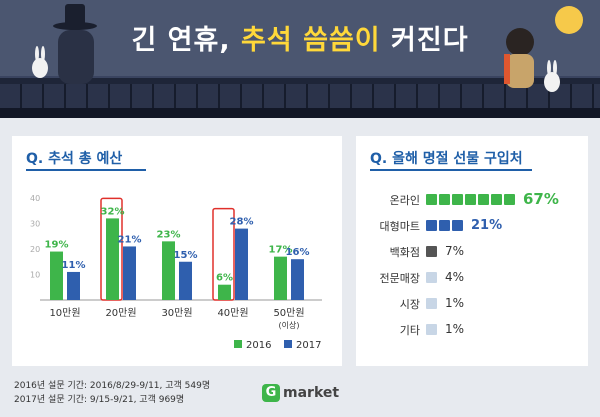 This screenshot has height=417, width=600. I want to click on survey-period-2017: 2017년 설문 기간: 9/15-9/21, 고객 969명, so click(99, 400).